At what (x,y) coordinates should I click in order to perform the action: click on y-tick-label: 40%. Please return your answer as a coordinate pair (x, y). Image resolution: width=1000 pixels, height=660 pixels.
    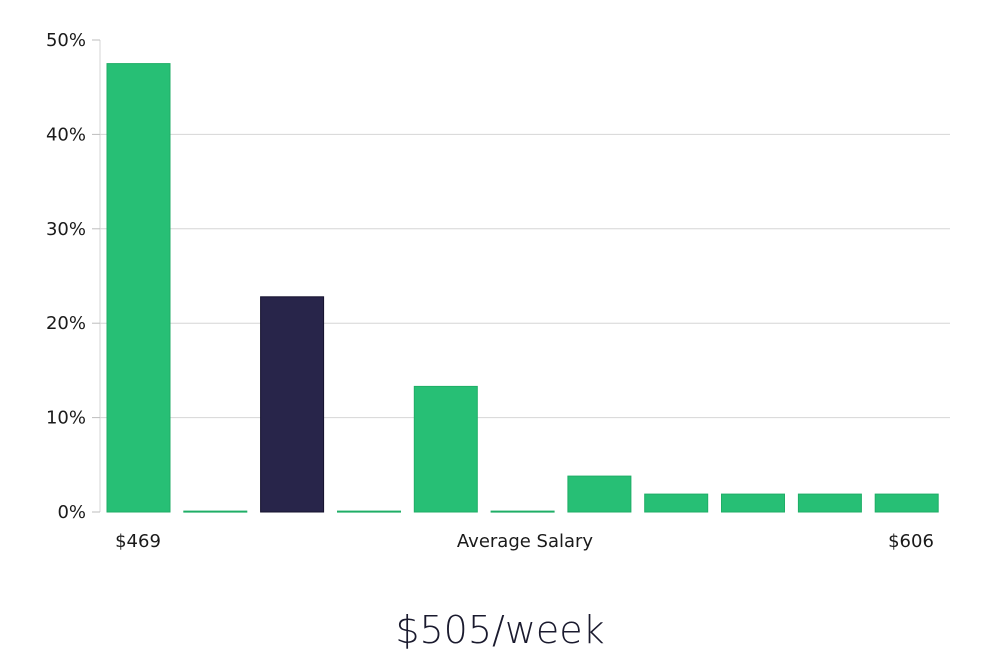
    Looking at the image, I should click on (66, 134).